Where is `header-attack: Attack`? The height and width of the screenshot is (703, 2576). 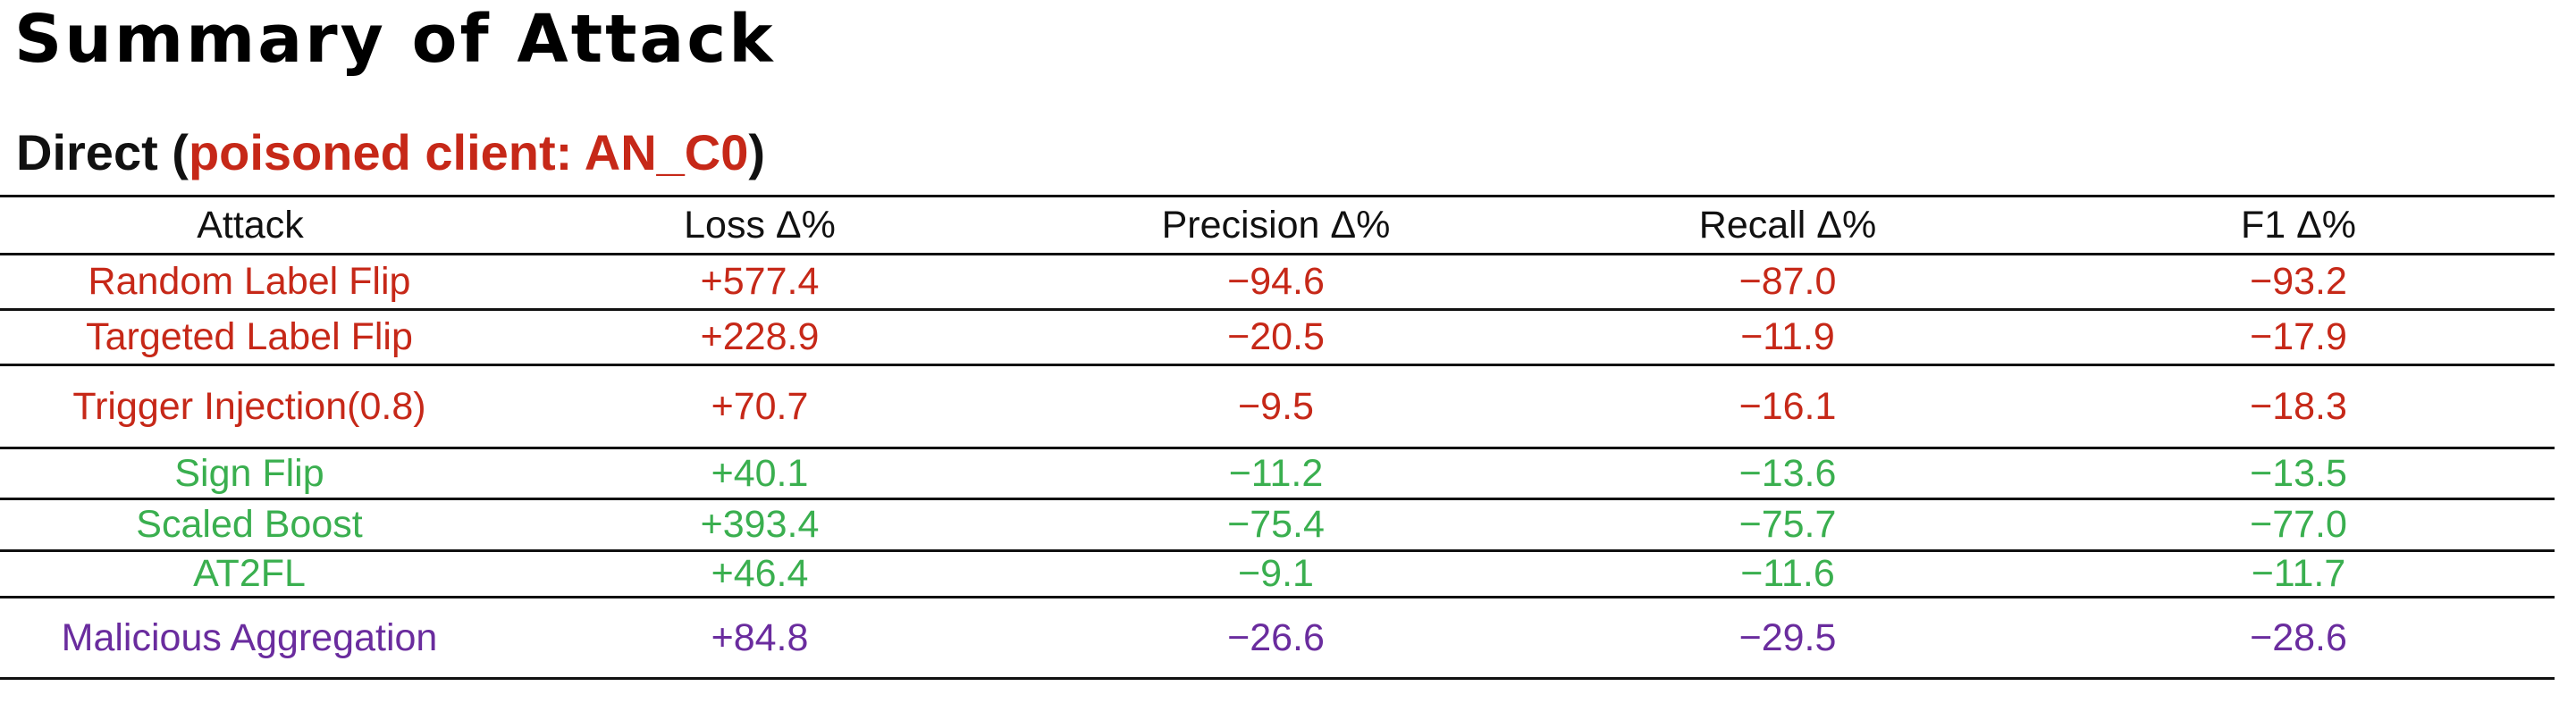
header-attack: Attack is located at coordinates (251, 225).